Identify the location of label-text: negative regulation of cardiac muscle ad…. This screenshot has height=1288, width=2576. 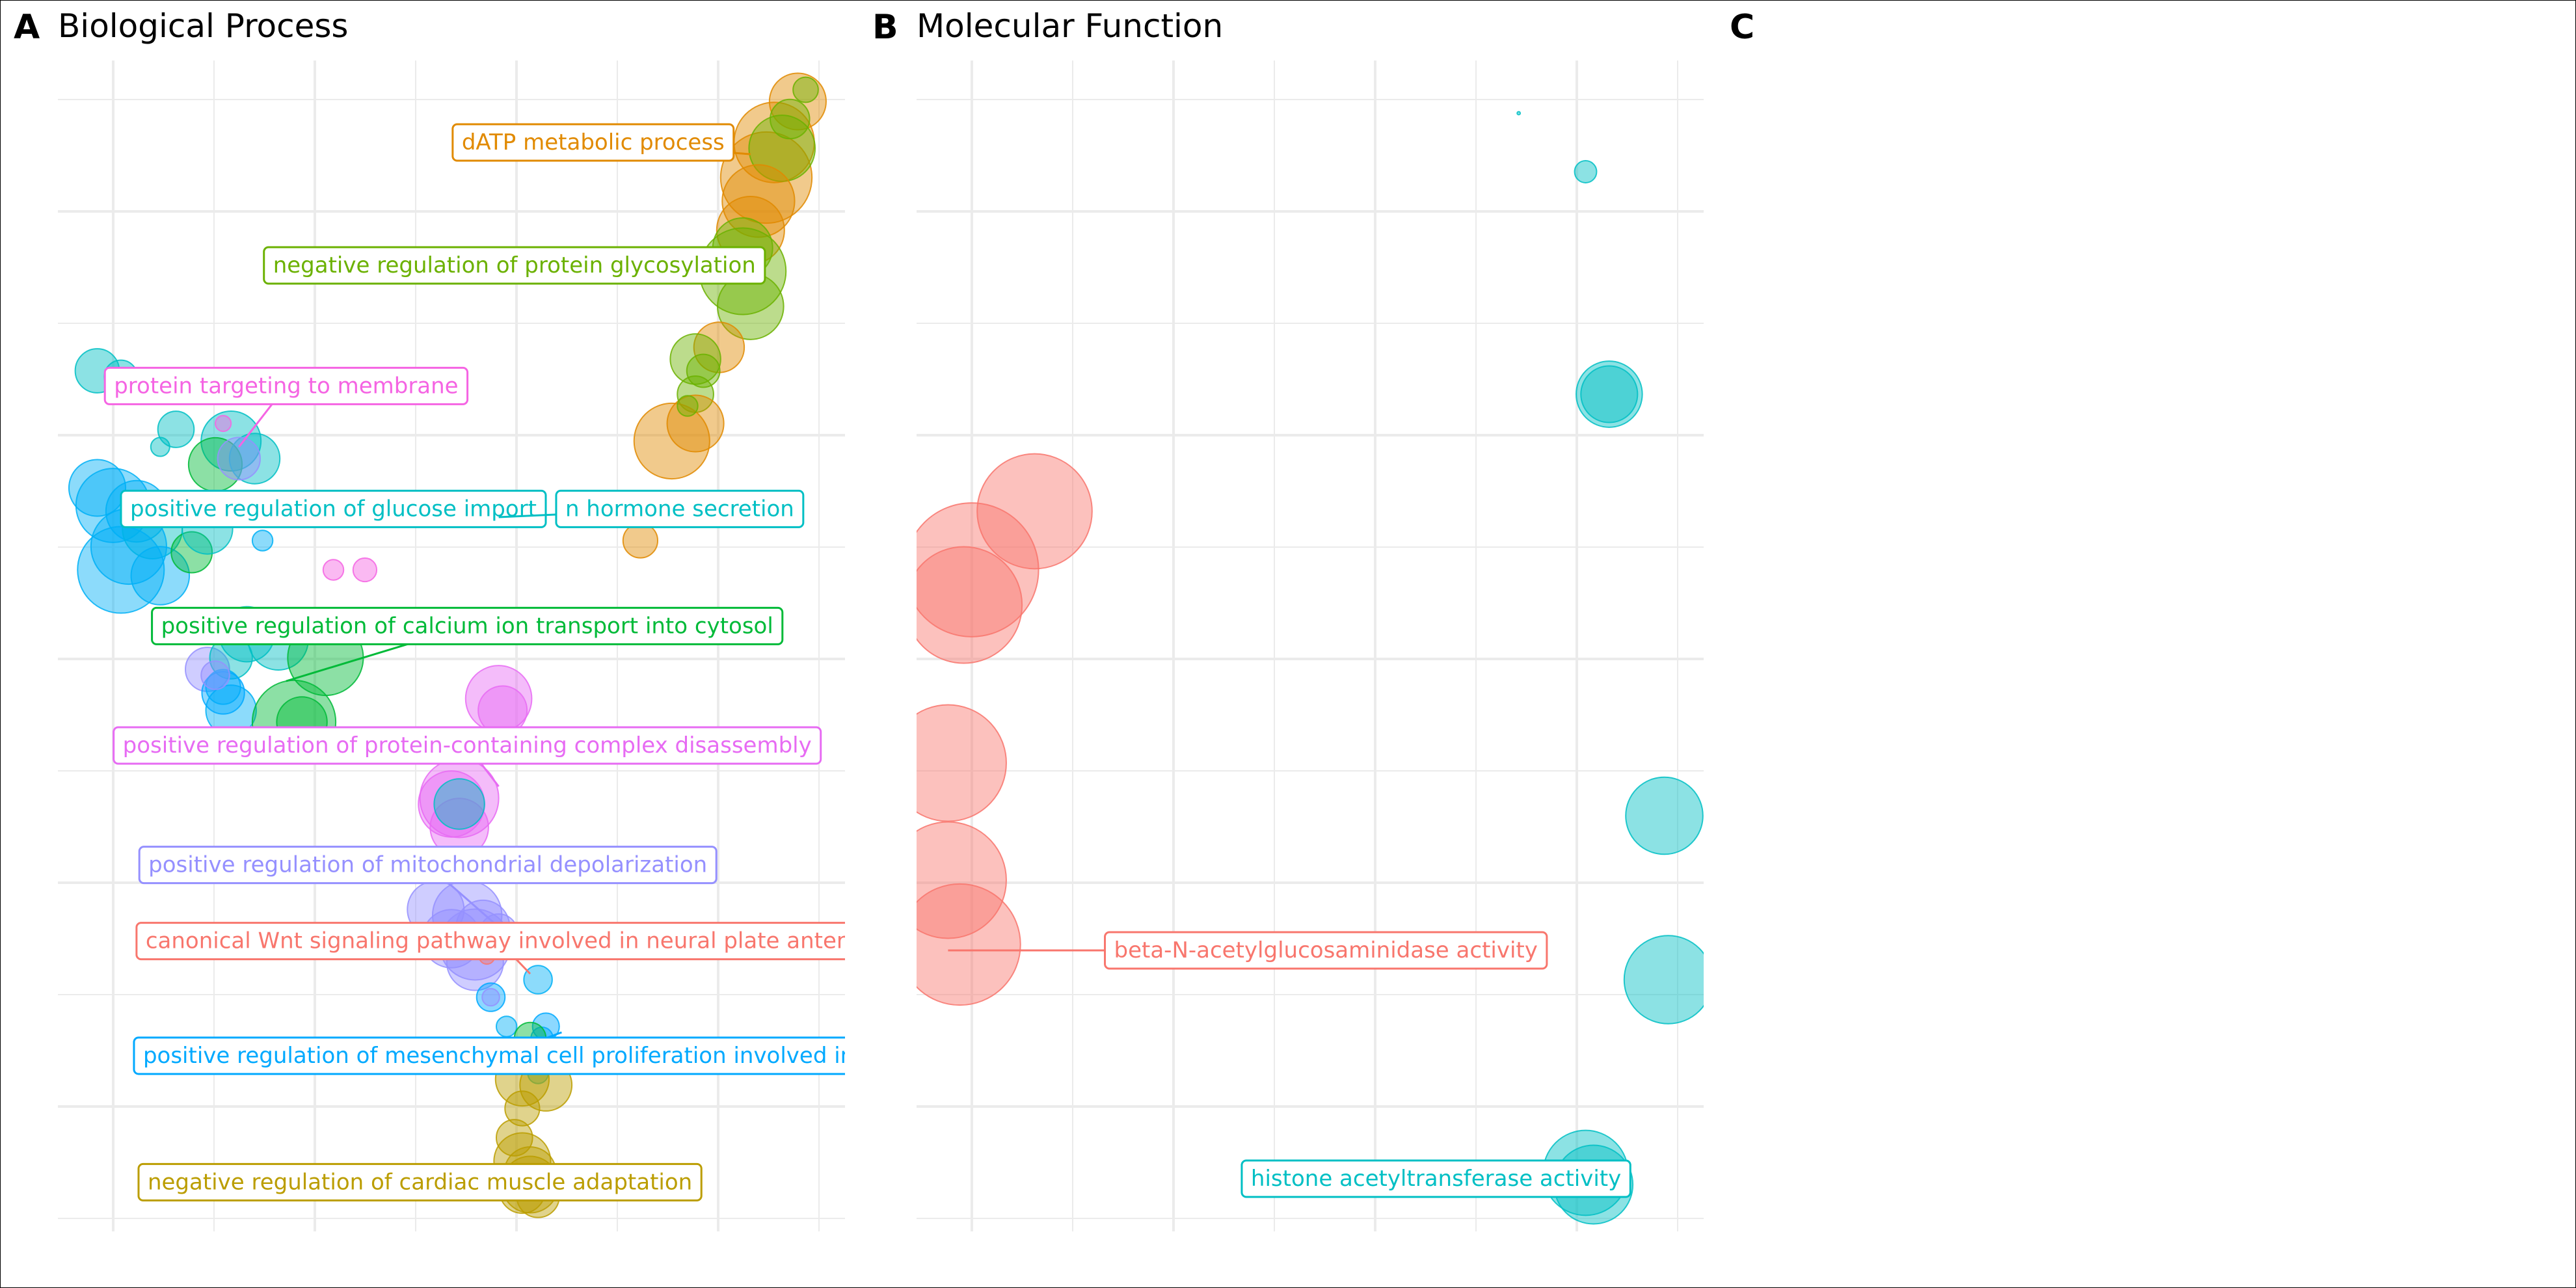
(420, 1182).